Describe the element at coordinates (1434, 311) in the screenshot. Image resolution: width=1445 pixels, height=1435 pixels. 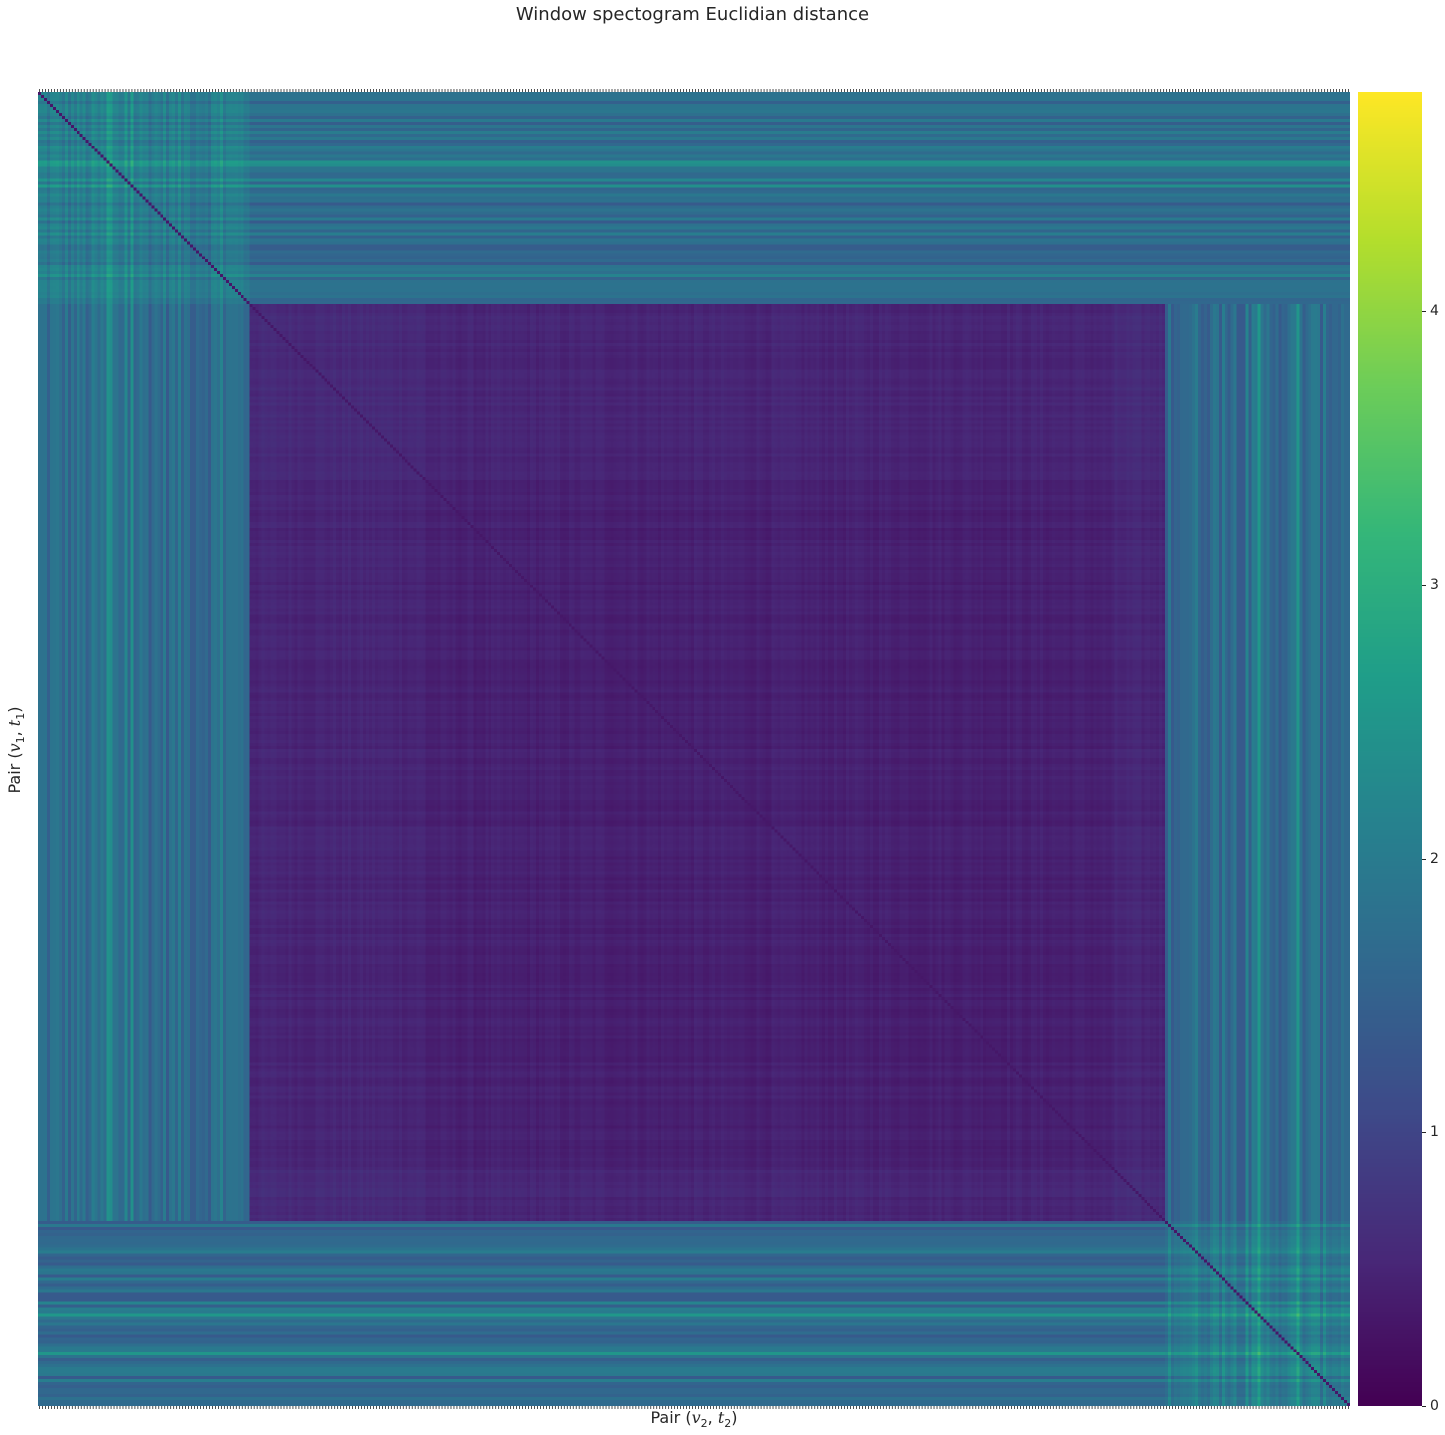
I see `colorbar-tick-label: 4` at that location.